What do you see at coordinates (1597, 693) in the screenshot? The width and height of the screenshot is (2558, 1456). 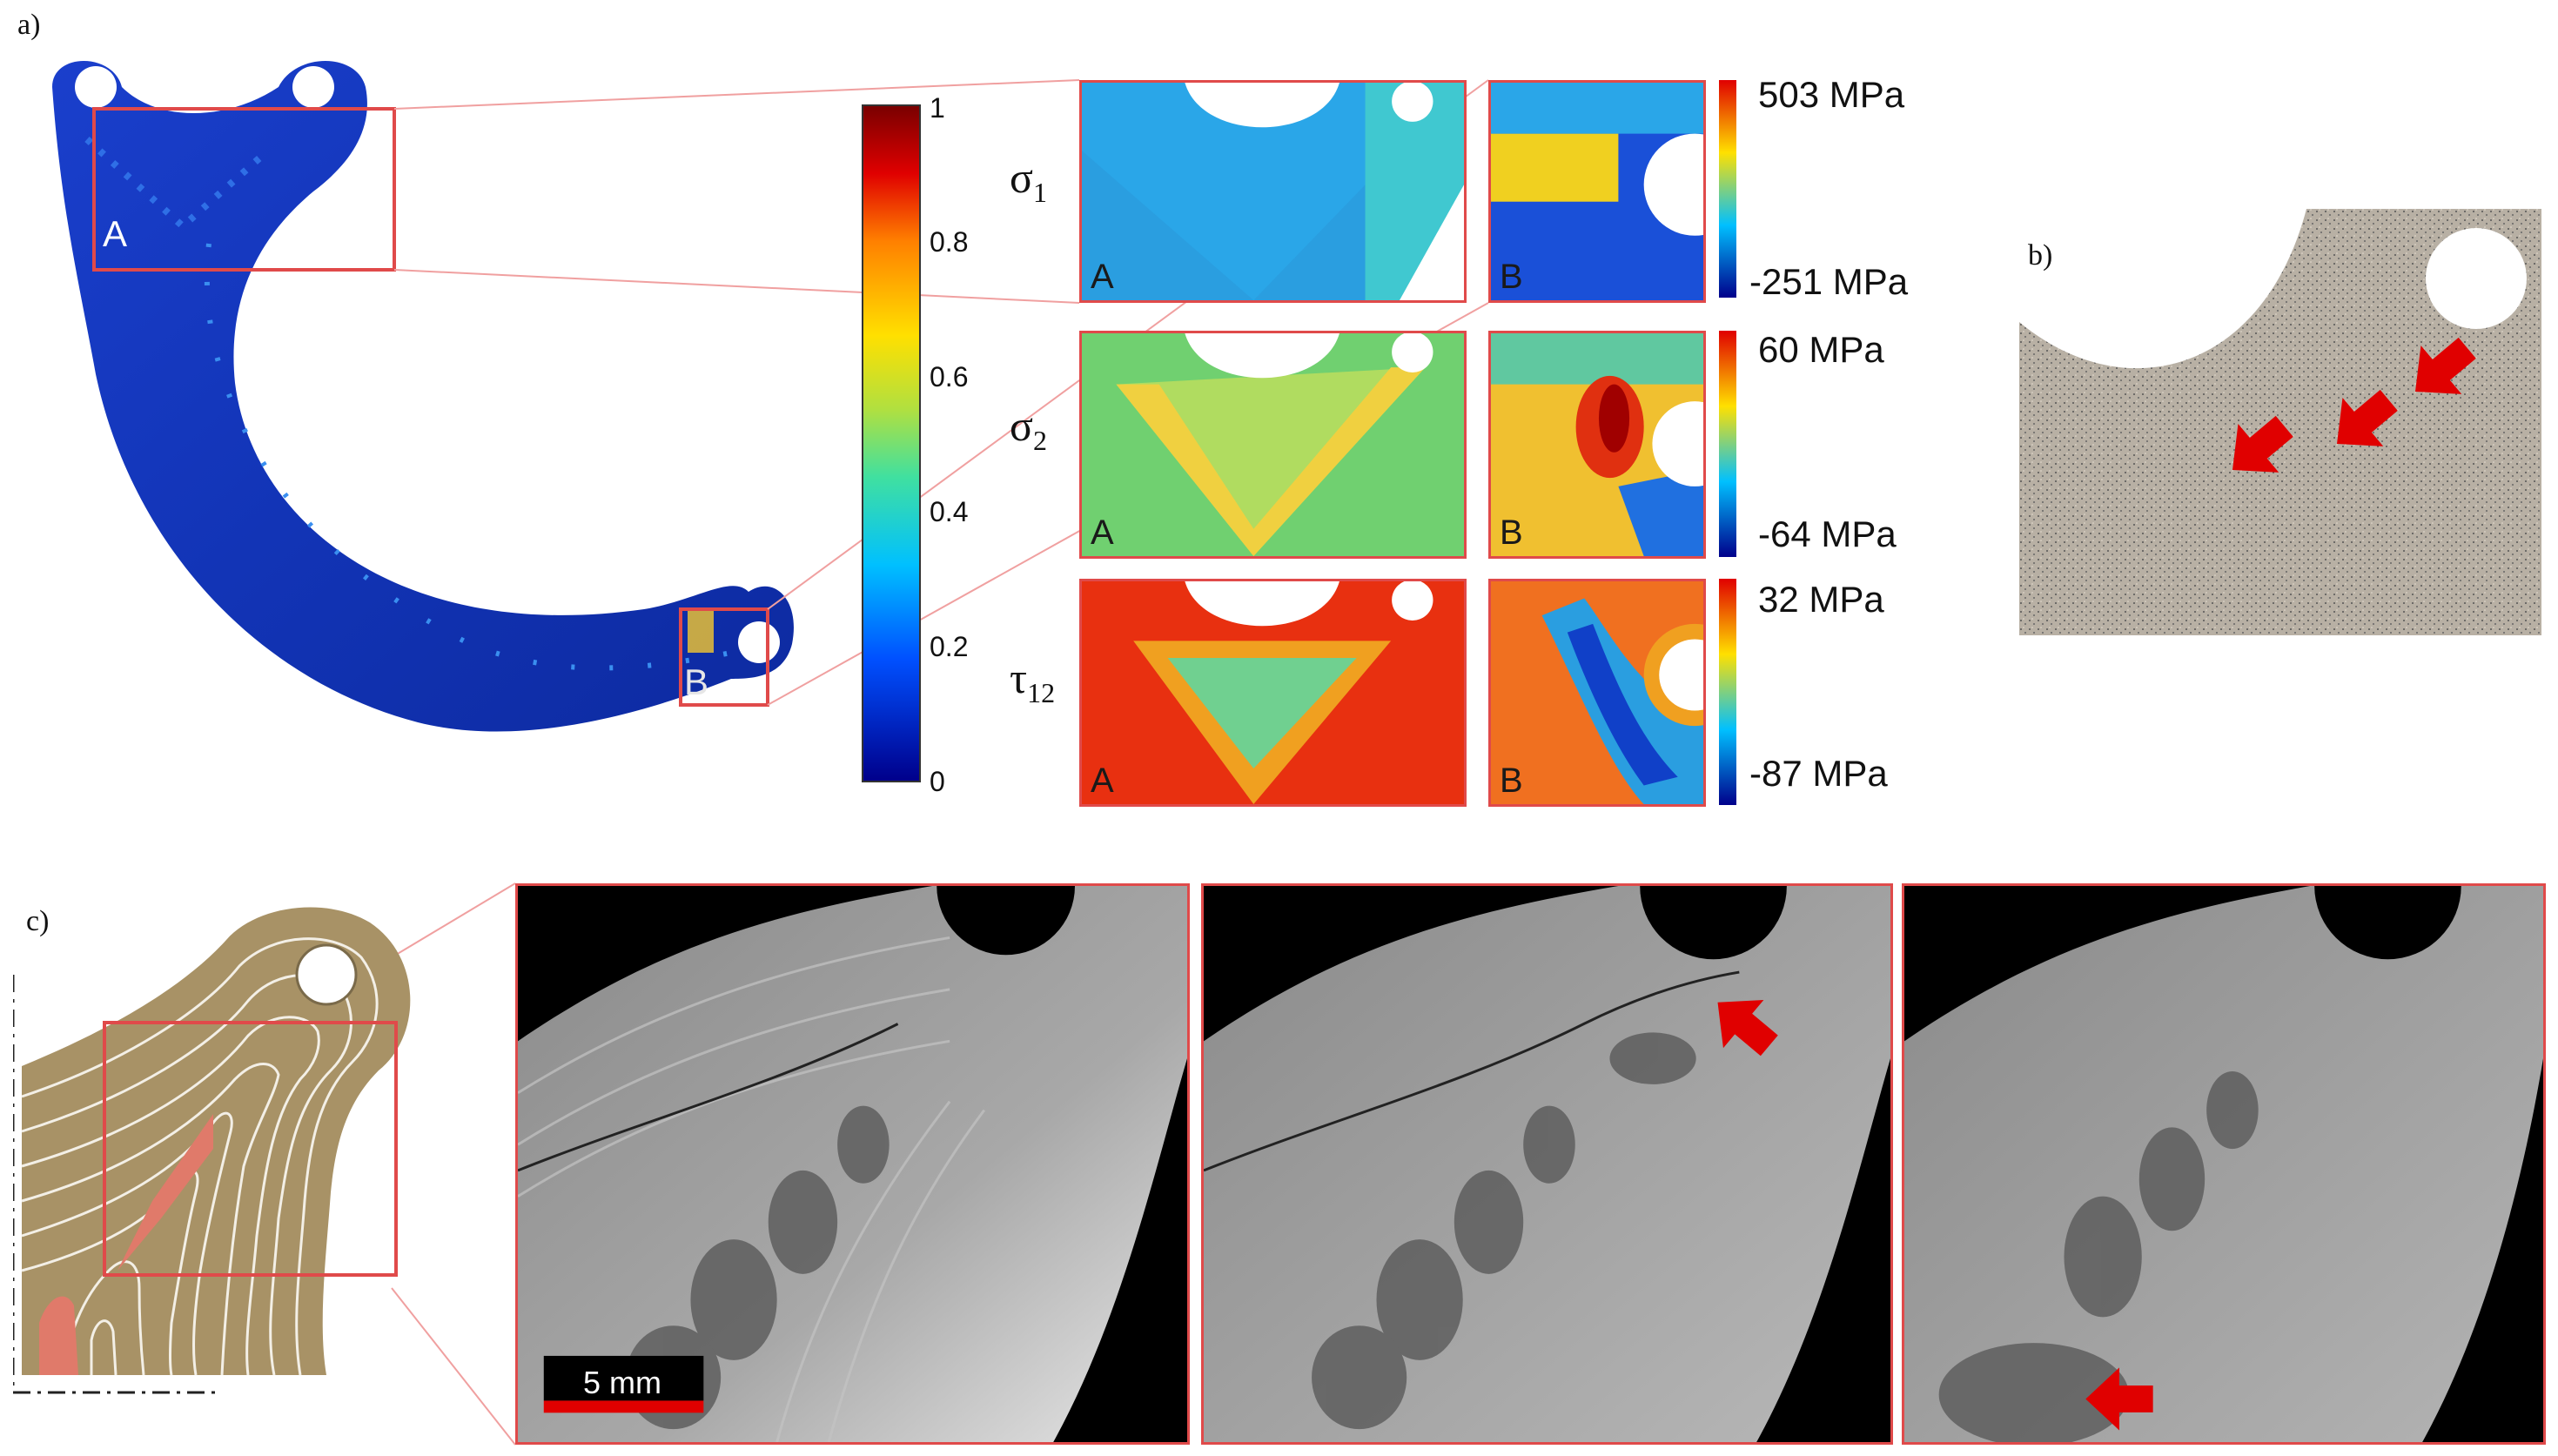 I see `tau12-map-b: B` at bounding box center [1597, 693].